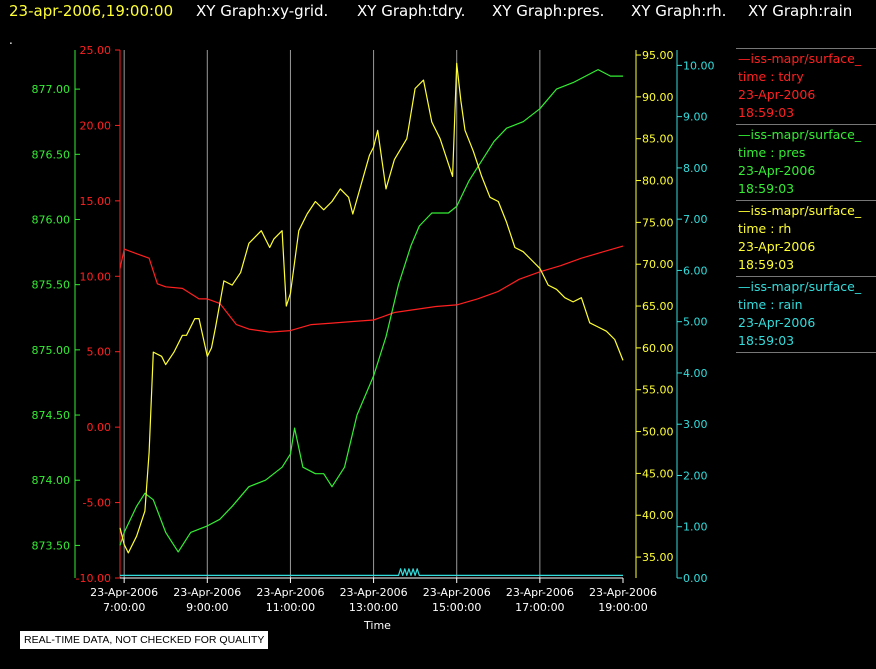 The image size is (876, 669). What do you see at coordinates (371, 289) in the screenshot?
I see `series-line-tdry` at bounding box center [371, 289].